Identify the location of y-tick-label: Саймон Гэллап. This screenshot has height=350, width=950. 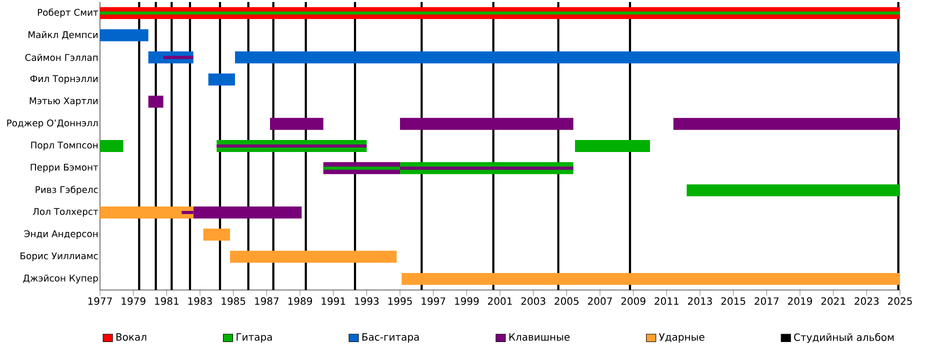
(61, 57).